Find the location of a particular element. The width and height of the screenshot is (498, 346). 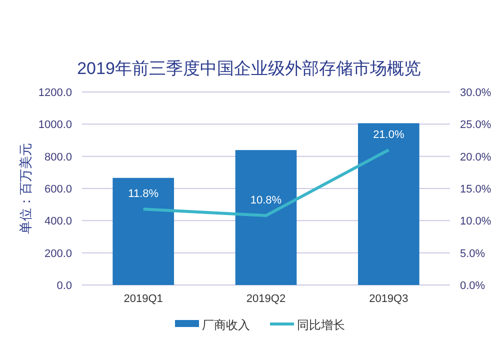

y2-tick-label: 10.0% is located at coordinates (476, 222).